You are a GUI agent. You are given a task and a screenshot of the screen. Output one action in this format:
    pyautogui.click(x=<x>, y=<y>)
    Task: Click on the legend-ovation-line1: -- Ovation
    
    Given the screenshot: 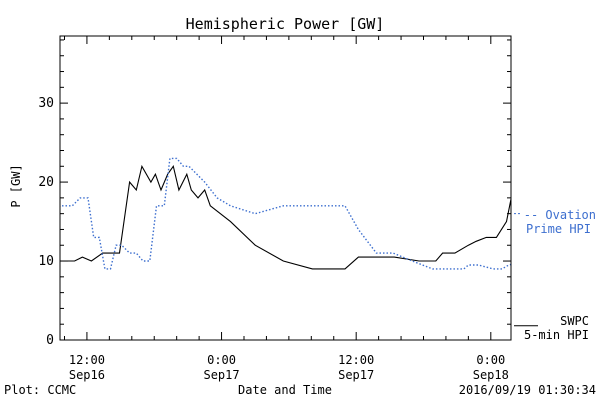 What is the action you would take?
    pyautogui.click(x=560, y=215)
    